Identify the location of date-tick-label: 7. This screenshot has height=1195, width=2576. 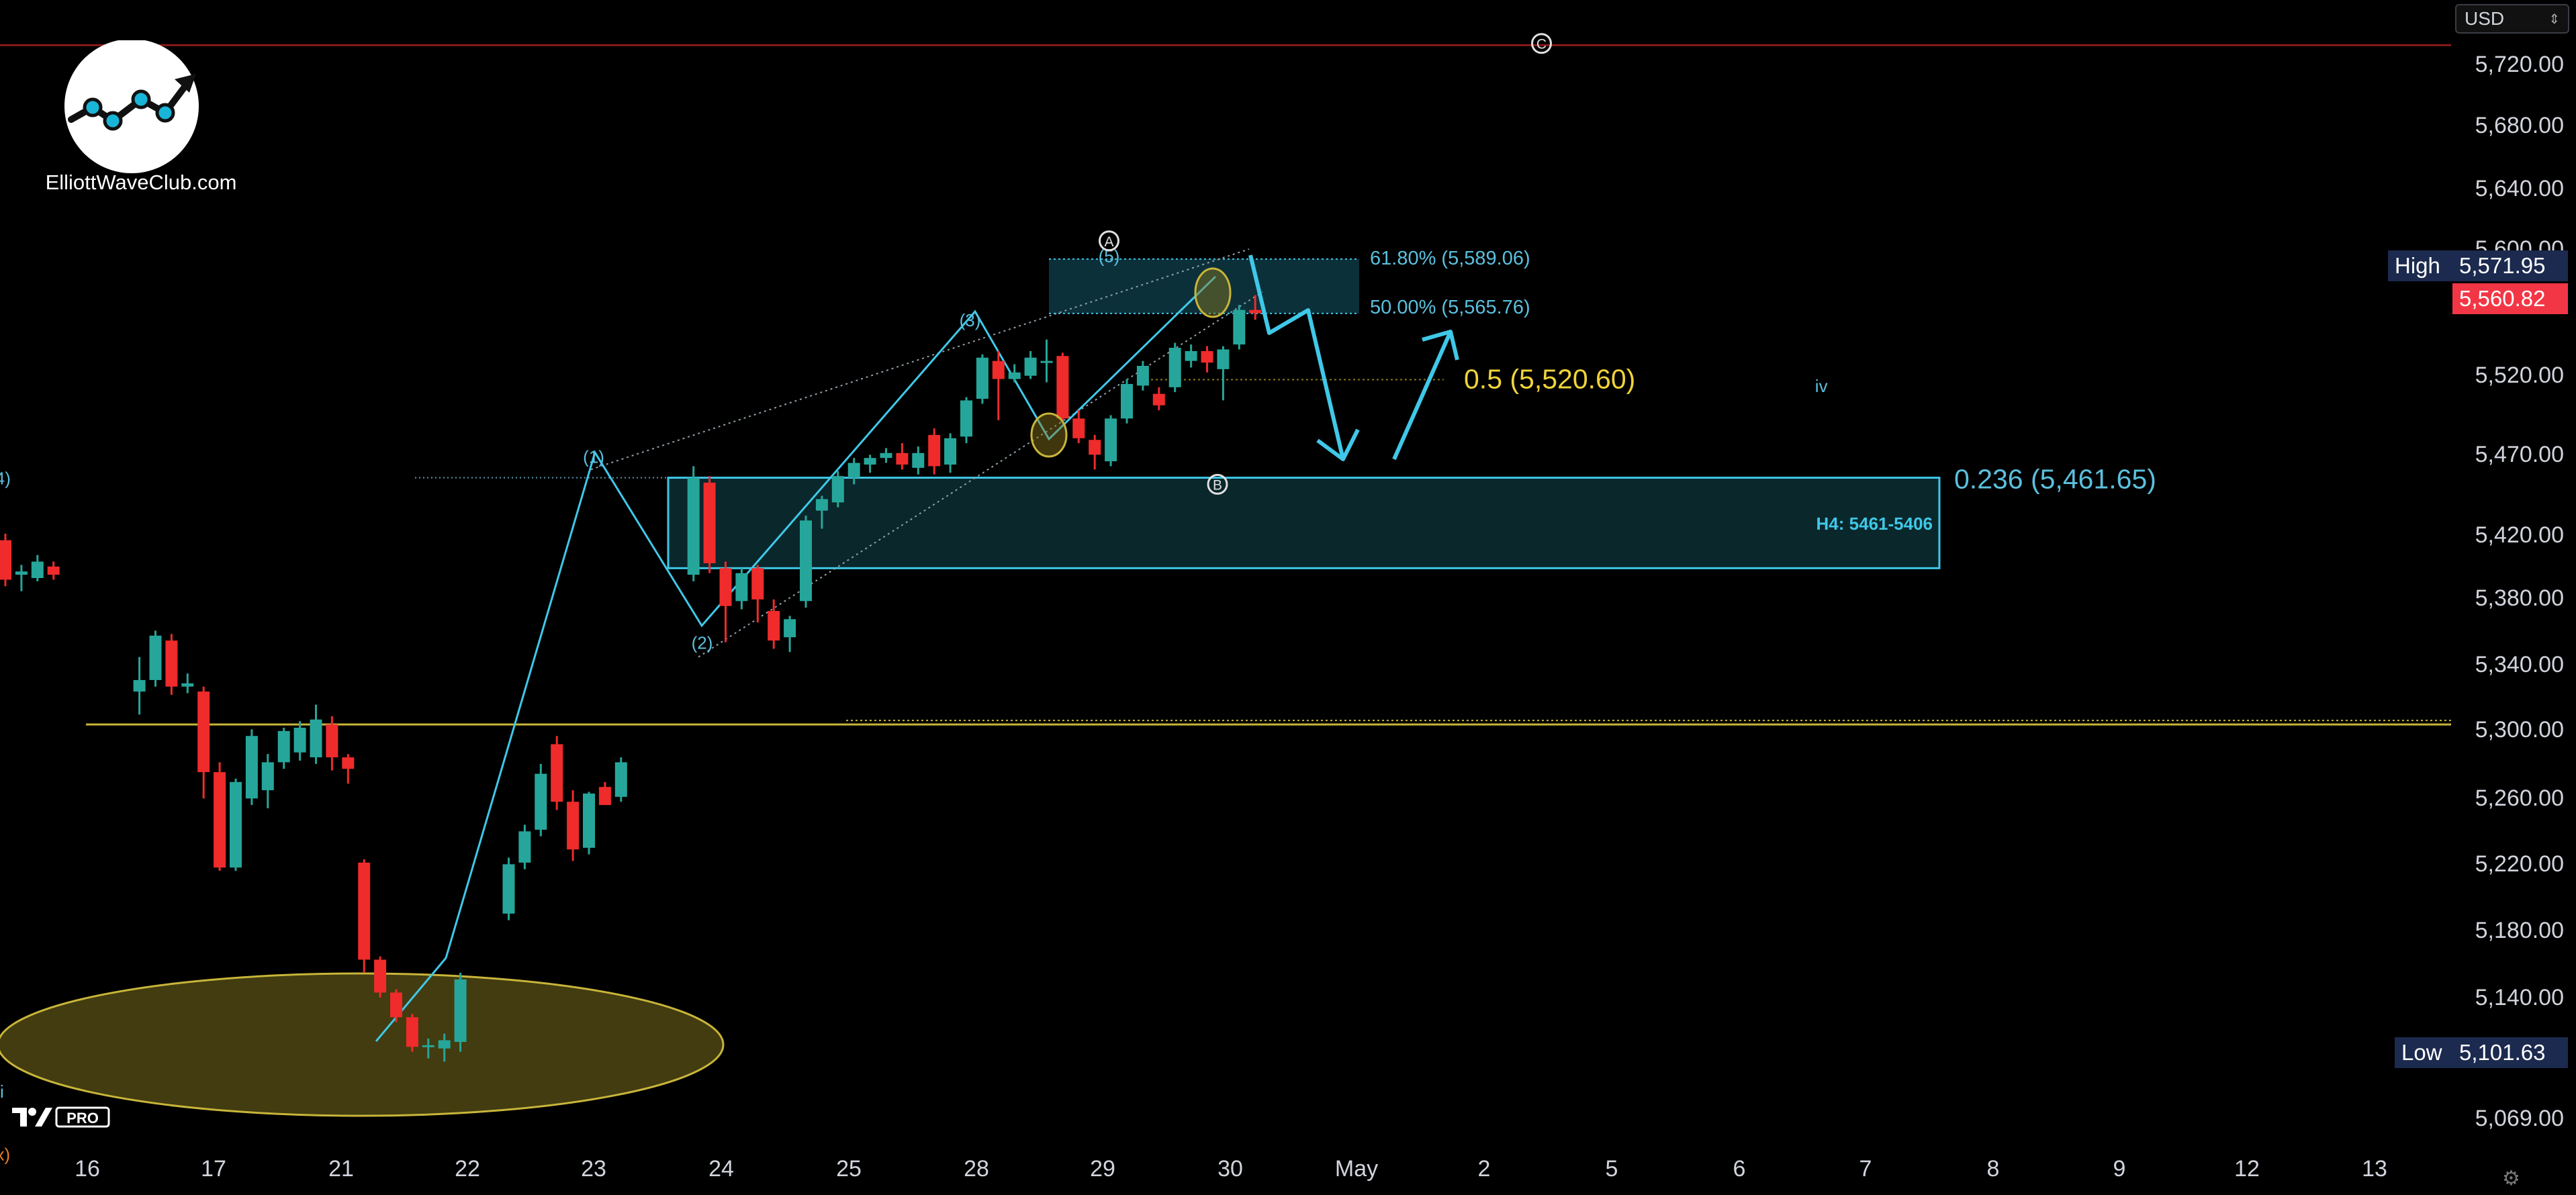
(1865, 1169).